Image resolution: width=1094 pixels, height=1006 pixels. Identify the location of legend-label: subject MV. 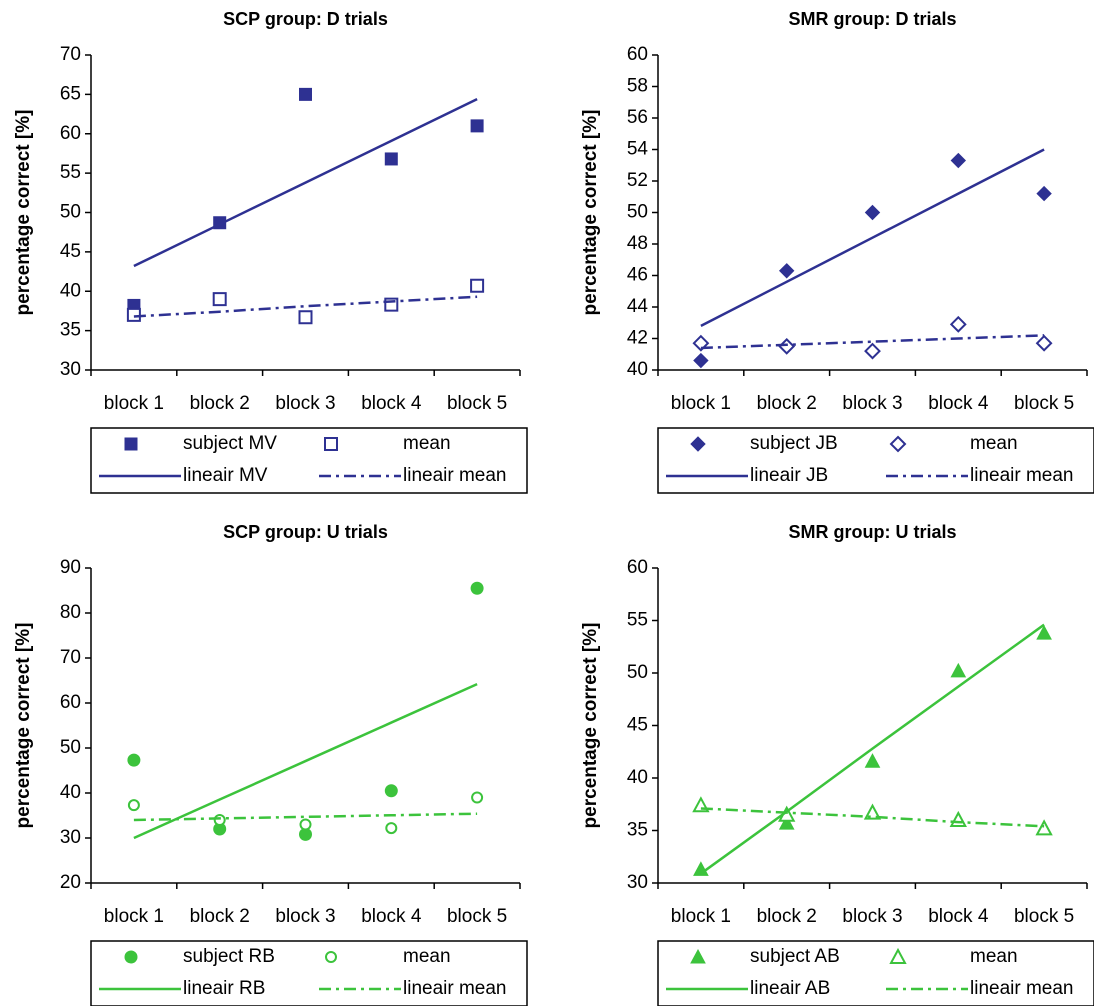
(230, 443).